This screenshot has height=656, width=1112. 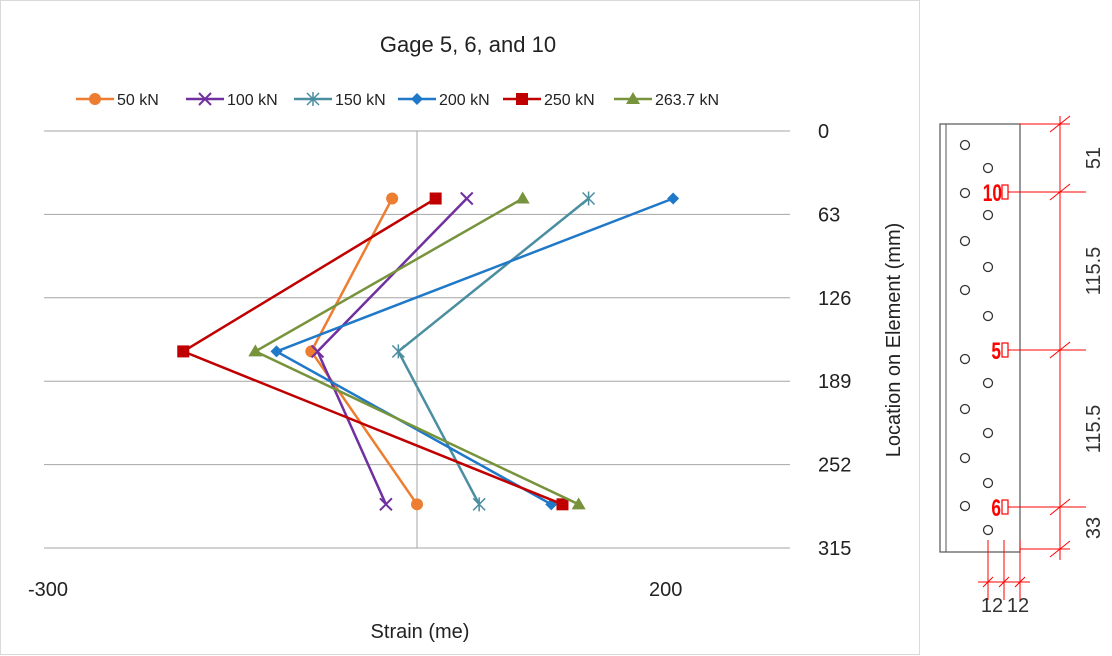 I want to click on legend-label: 200 kN, so click(x=464, y=100).